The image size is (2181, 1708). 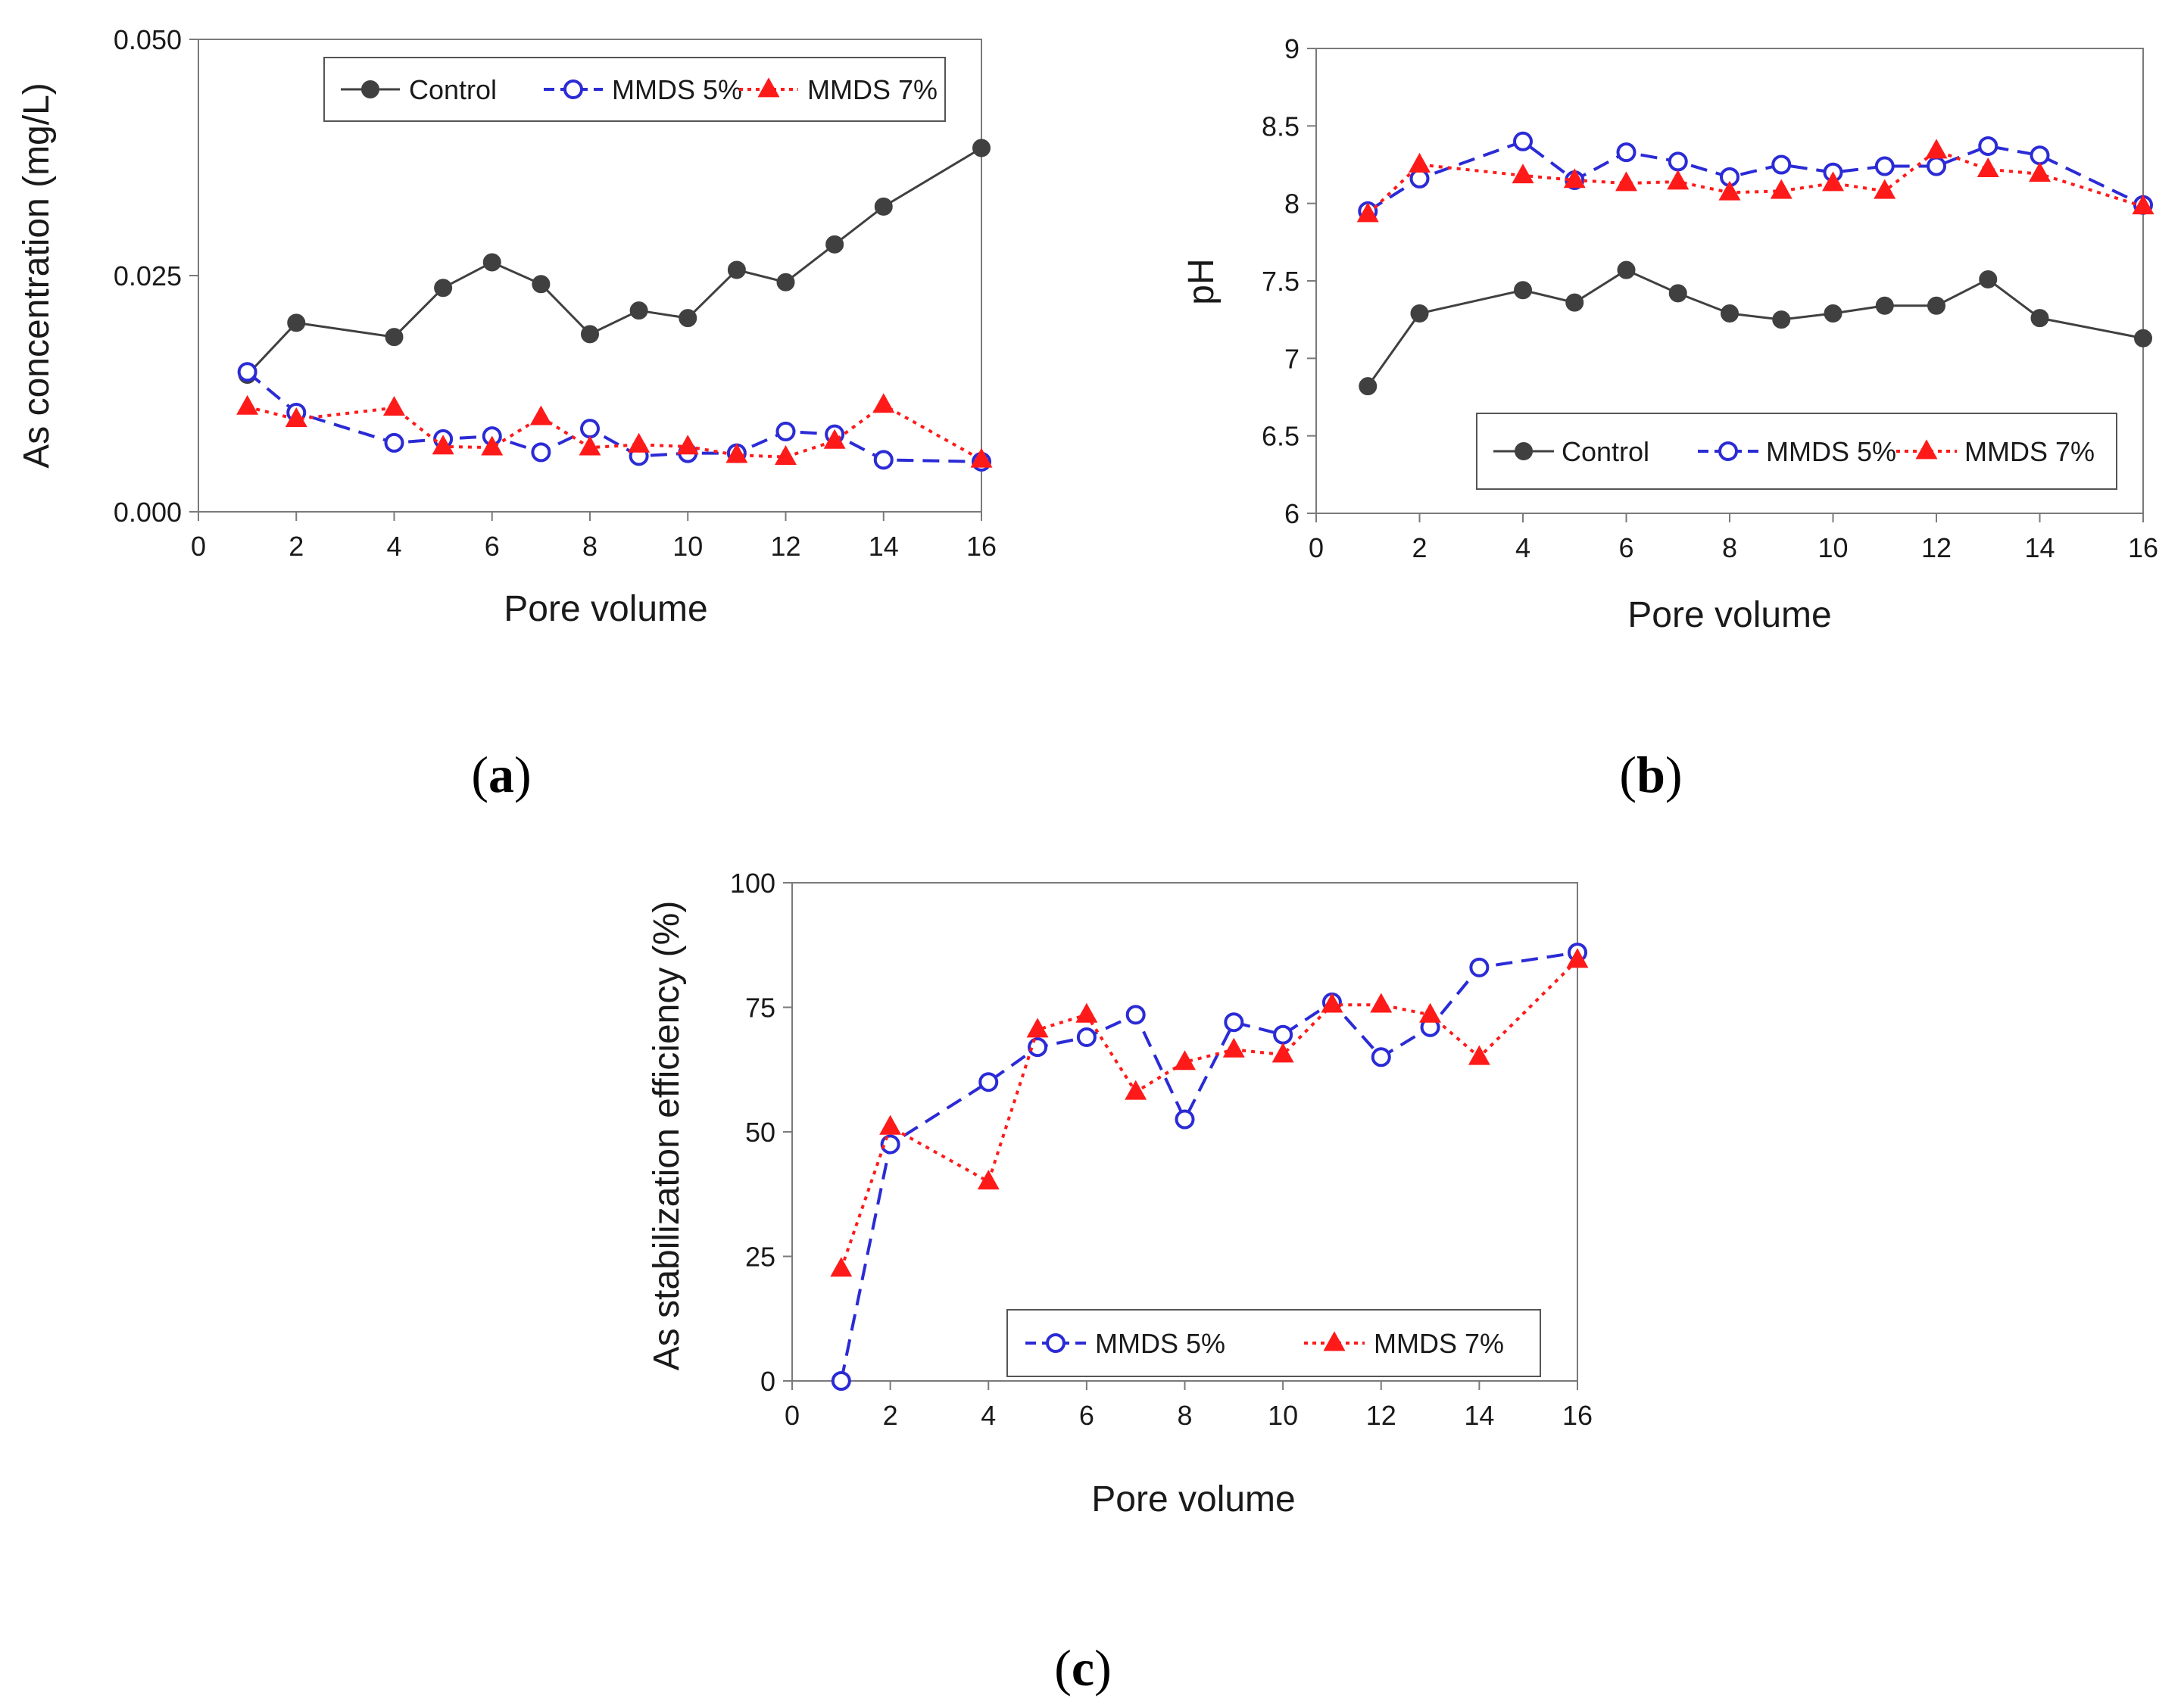 I want to click on legend-marker-control, so click(x=370, y=89).